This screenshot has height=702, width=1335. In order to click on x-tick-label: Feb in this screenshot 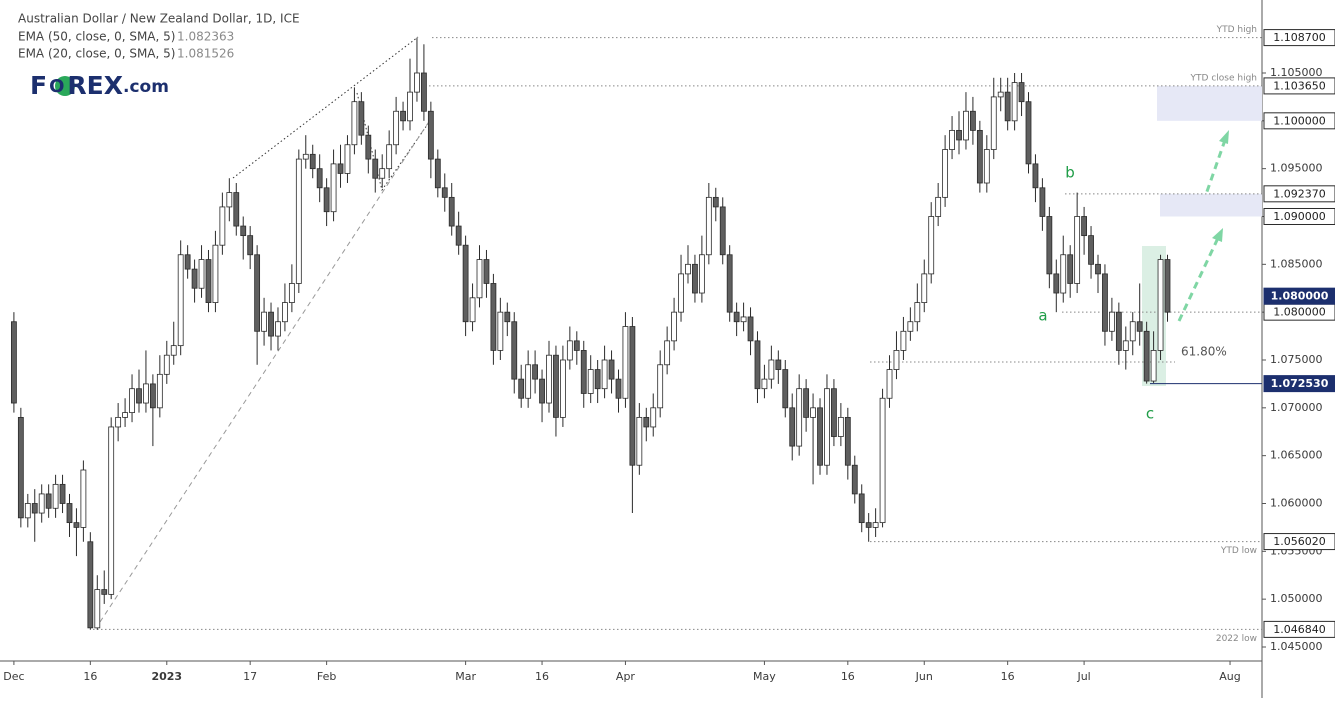, I will do `click(326, 676)`.